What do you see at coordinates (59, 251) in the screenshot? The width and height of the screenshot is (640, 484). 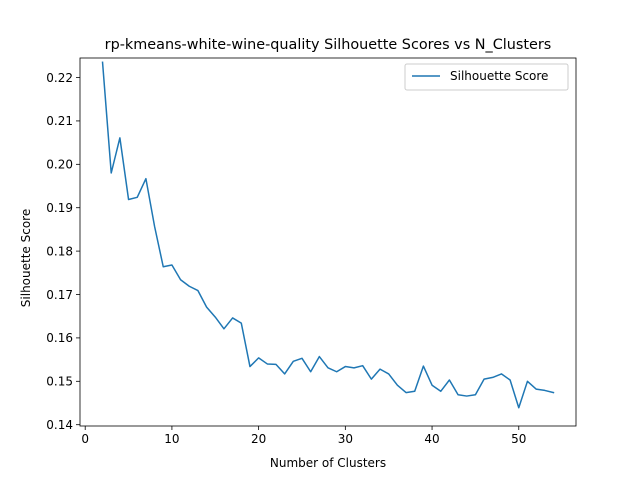 I see `y-tick-label: 0.18` at bounding box center [59, 251].